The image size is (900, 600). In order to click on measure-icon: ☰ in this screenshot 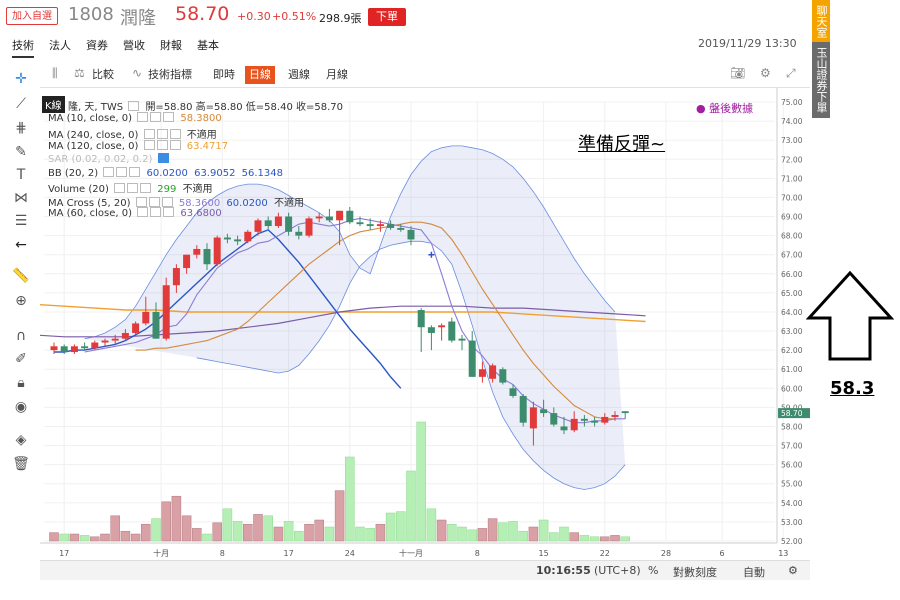, I will do `click(21, 221)`.